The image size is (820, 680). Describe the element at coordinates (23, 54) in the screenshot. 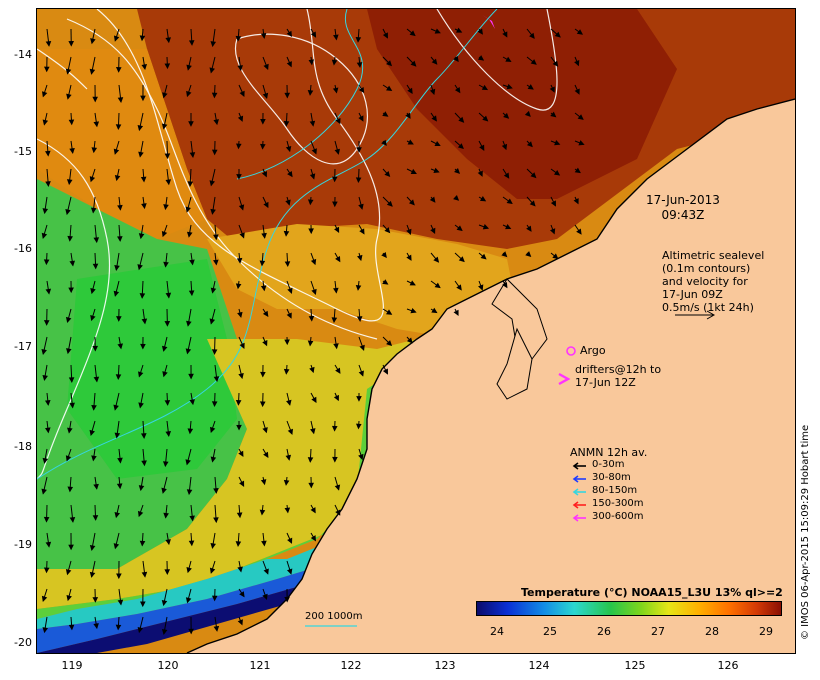

I see `lat-tick: -14` at that location.